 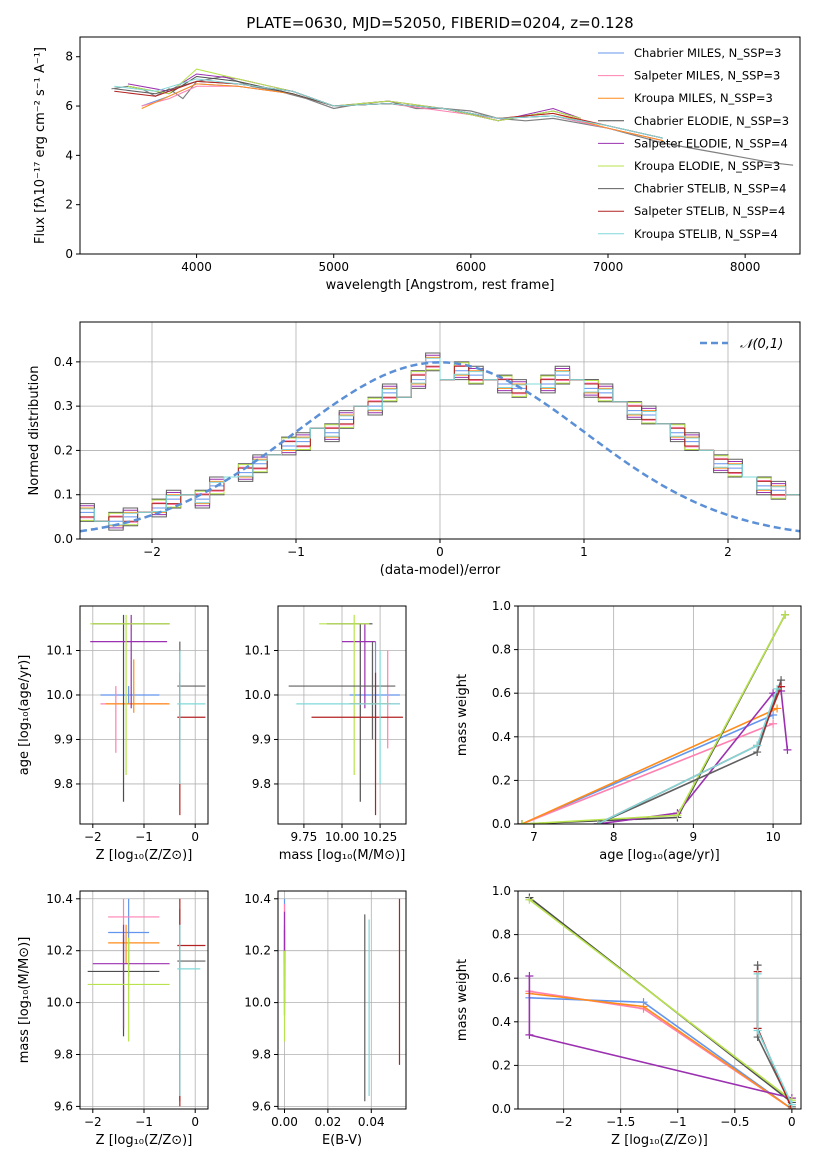 What do you see at coordinates (333, 267) in the screenshot?
I see `spectrum-xtick-label: 5000` at bounding box center [333, 267].